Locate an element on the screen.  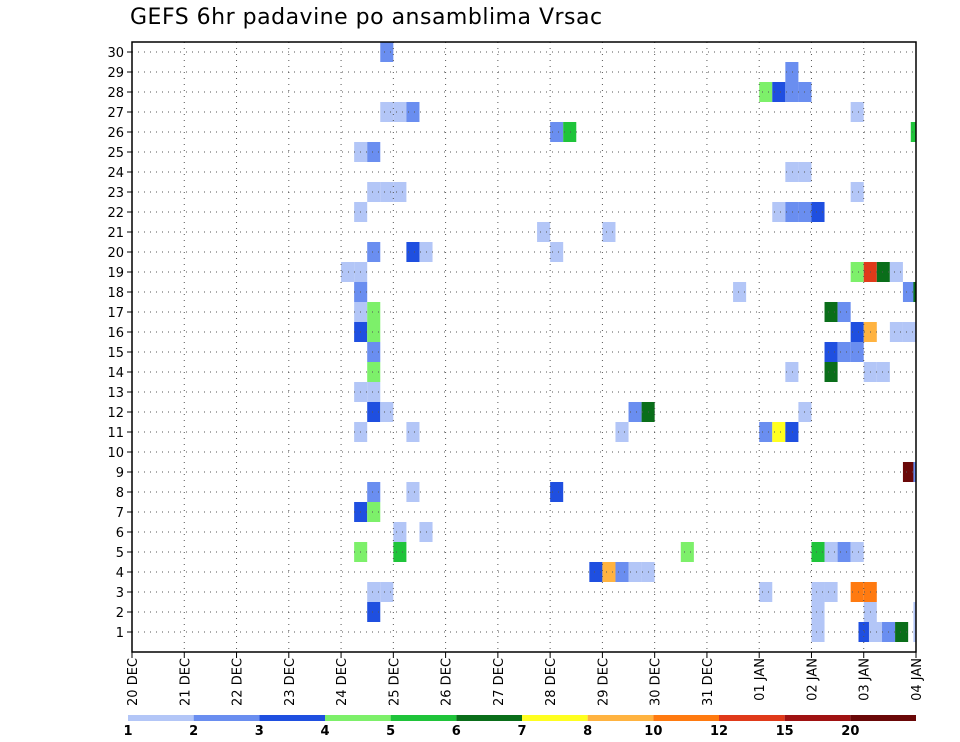
chart-title: GEFS 6hr padavine po ansamblima Vrsac is located at coordinates (366, 17).